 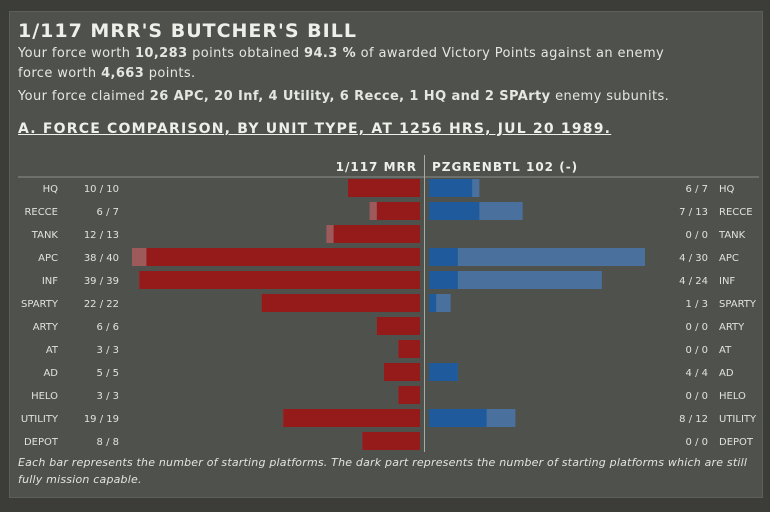 What do you see at coordinates (101, 235) in the screenshot?
I see `friendly-count-label: 12 / 13` at bounding box center [101, 235].